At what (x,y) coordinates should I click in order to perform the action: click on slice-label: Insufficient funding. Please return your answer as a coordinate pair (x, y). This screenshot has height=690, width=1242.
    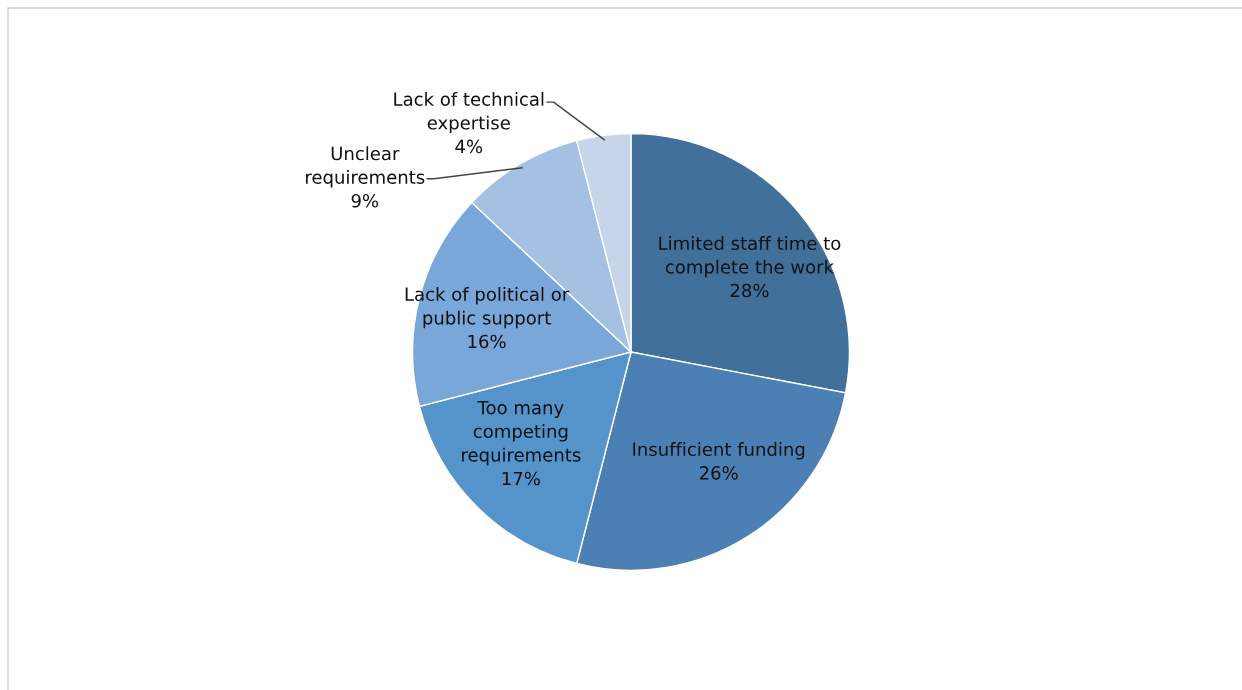
    Looking at the image, I should click on (719, 451).